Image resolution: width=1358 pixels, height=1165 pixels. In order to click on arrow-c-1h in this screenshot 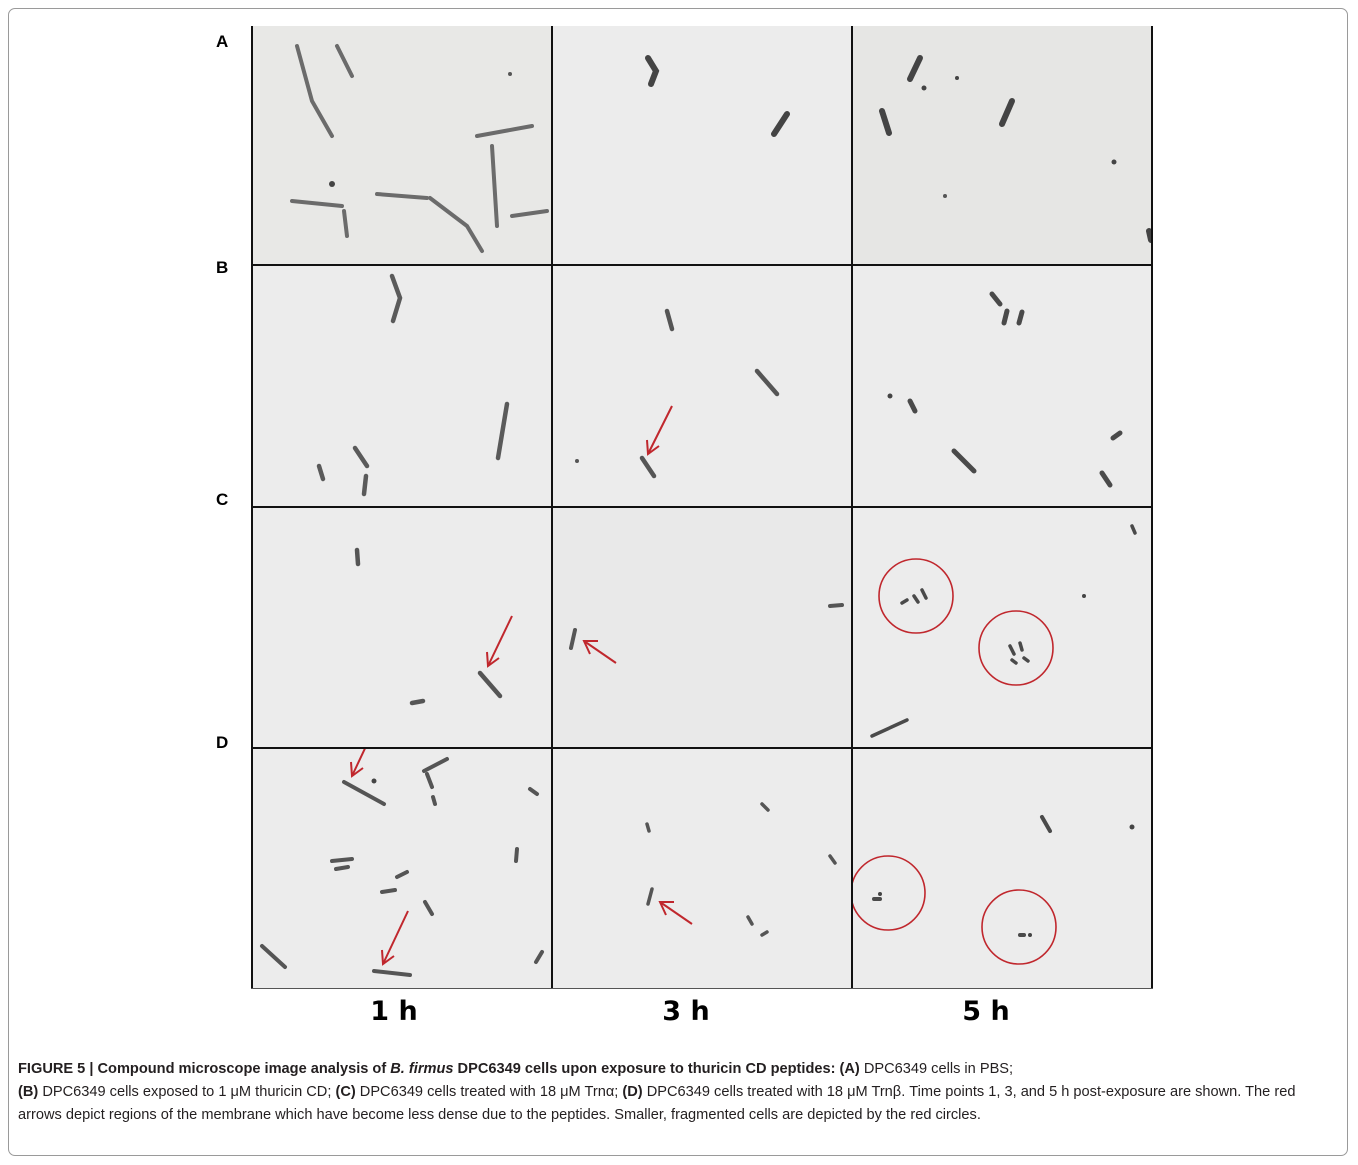, I will do `click(499, 641)`.